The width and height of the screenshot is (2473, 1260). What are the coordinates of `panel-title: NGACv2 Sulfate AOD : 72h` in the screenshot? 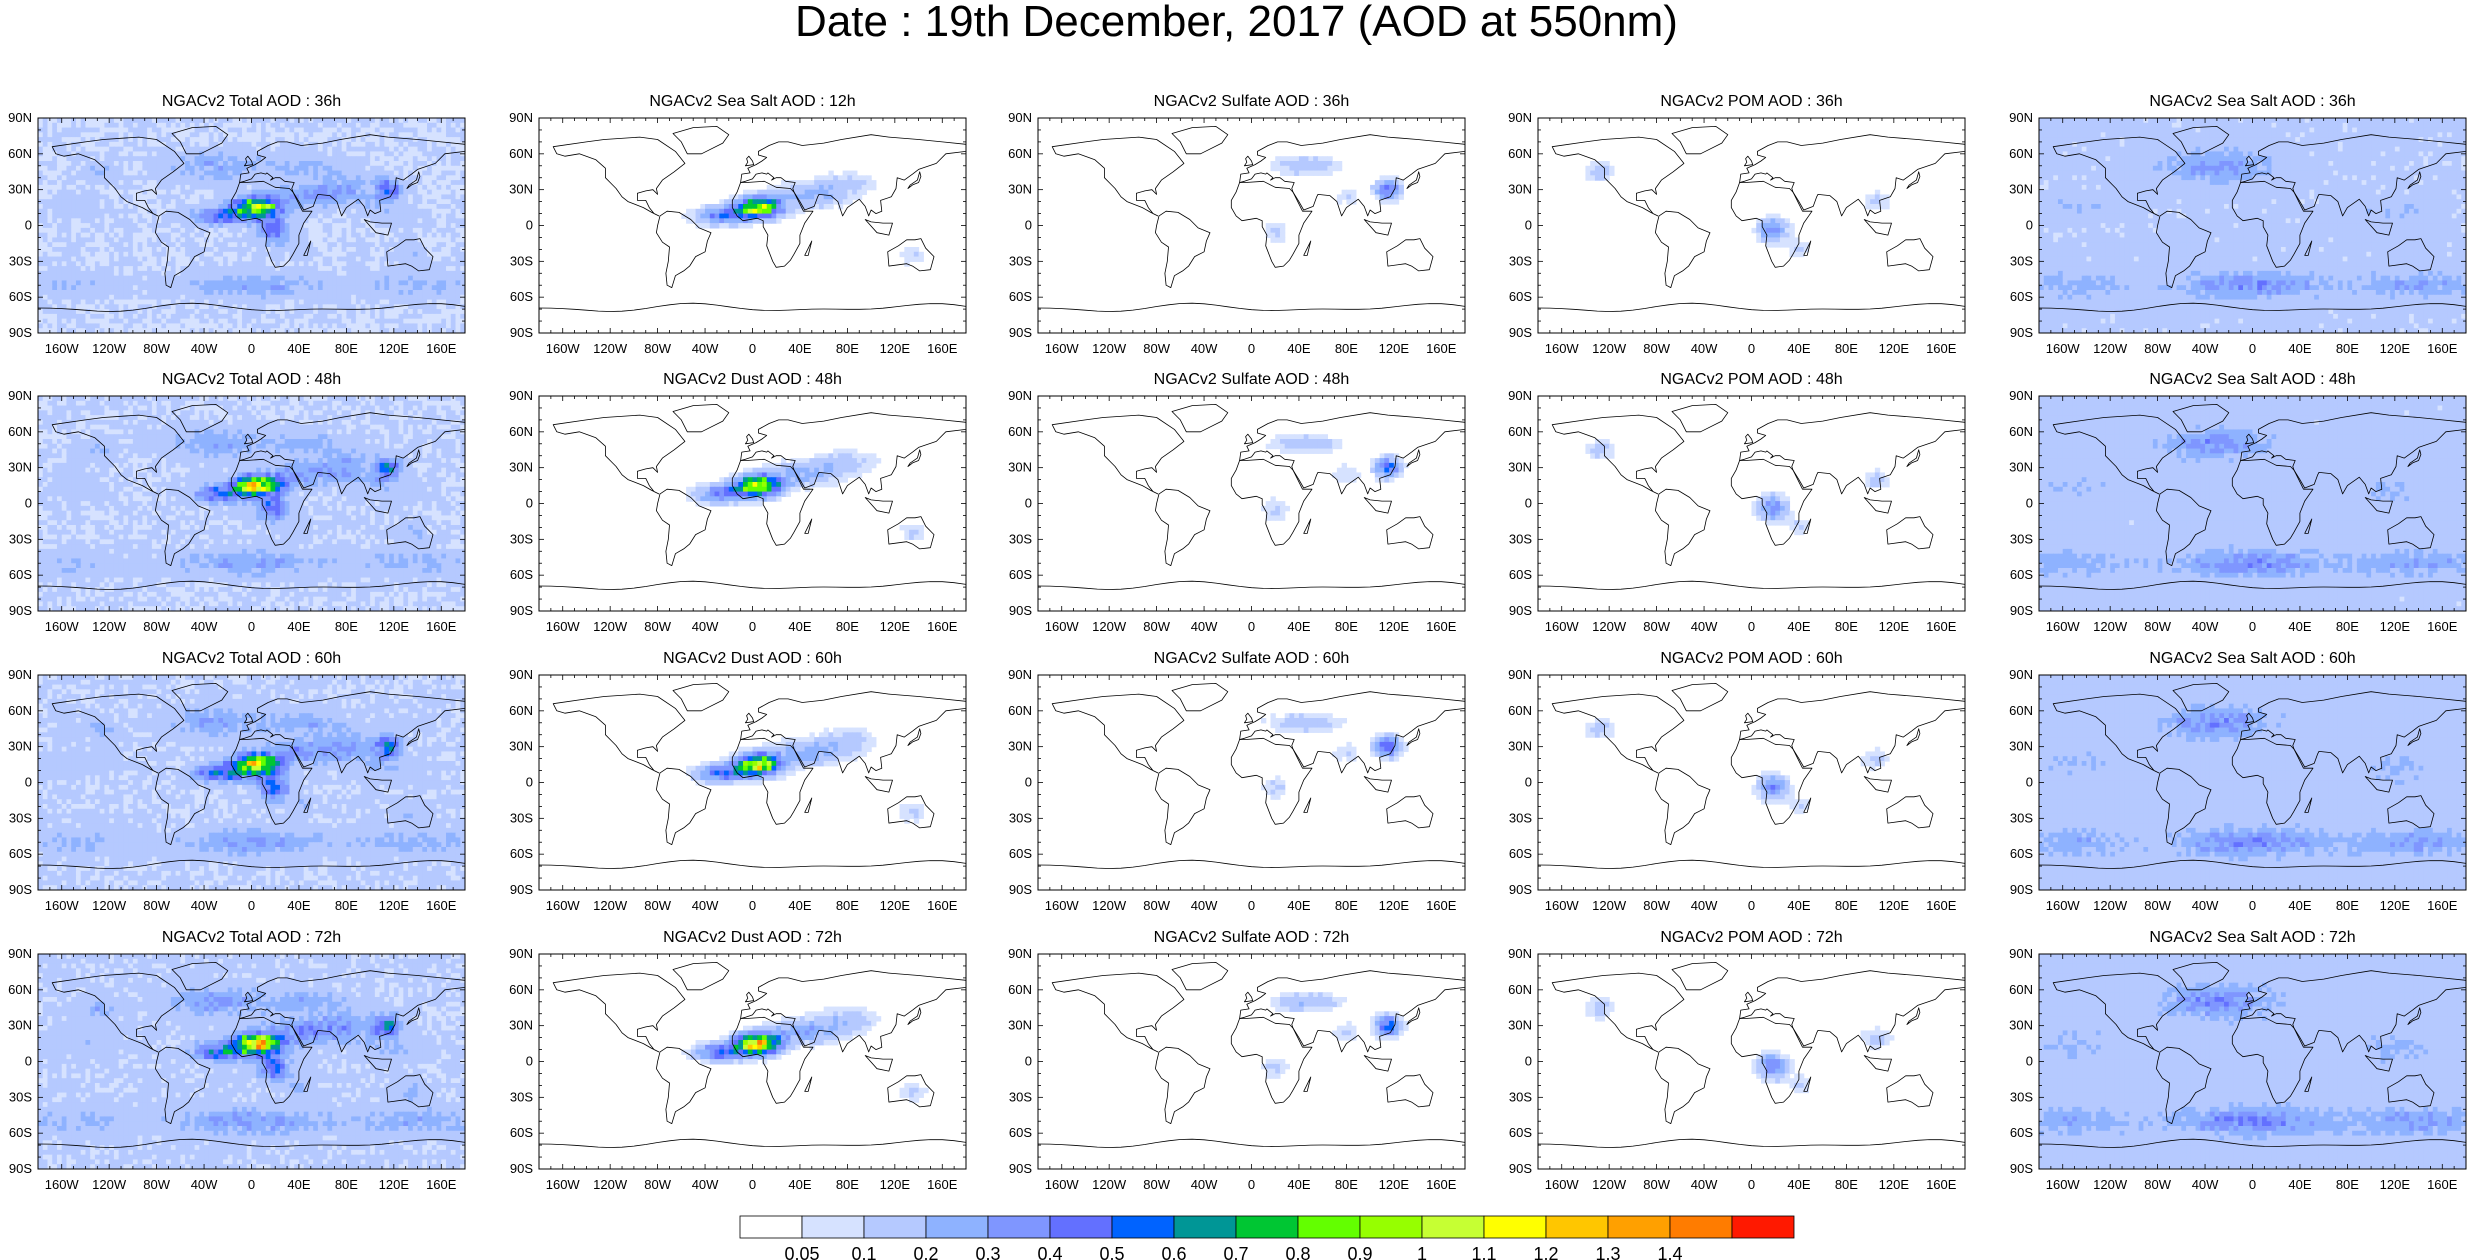 It's located at (1251, 938).